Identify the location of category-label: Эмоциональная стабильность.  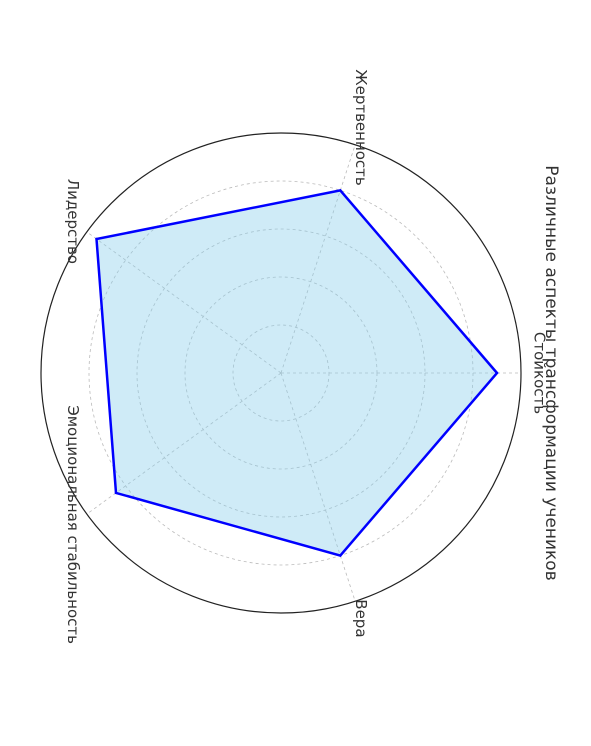
(73, 524).